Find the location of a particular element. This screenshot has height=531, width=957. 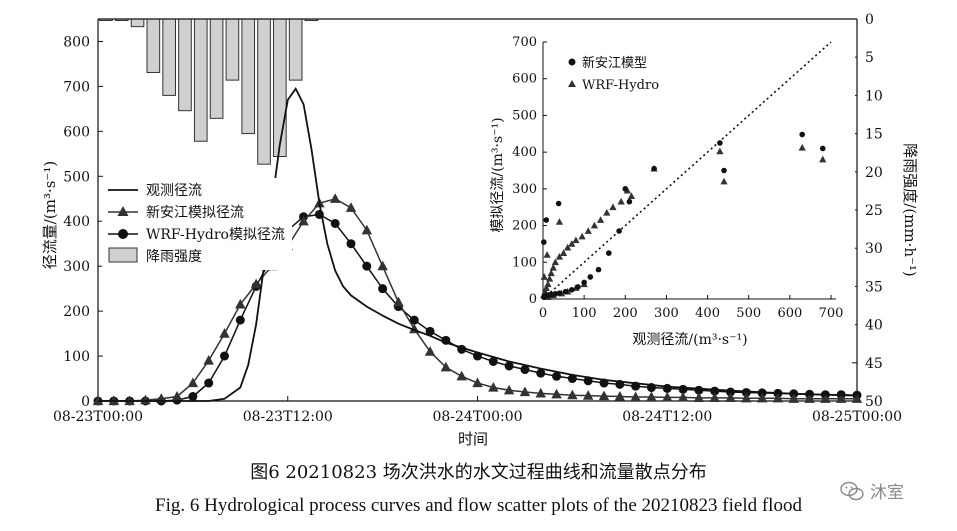

main-legend: 观测径流 新安江模拟径流 WRF-Hydro模拟径流 降雨强度 is located at coordinates (197, 224).